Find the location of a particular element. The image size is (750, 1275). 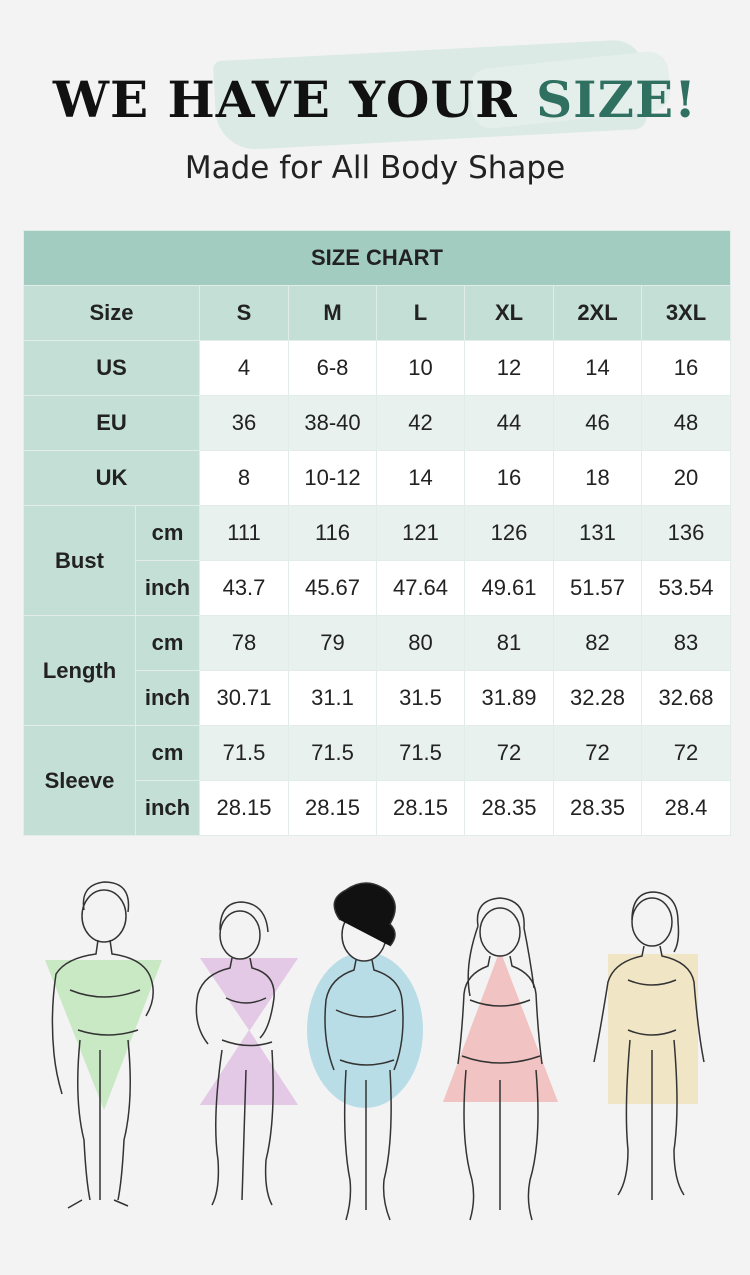

table-cell: 12 is located at coordinates (509, 368).